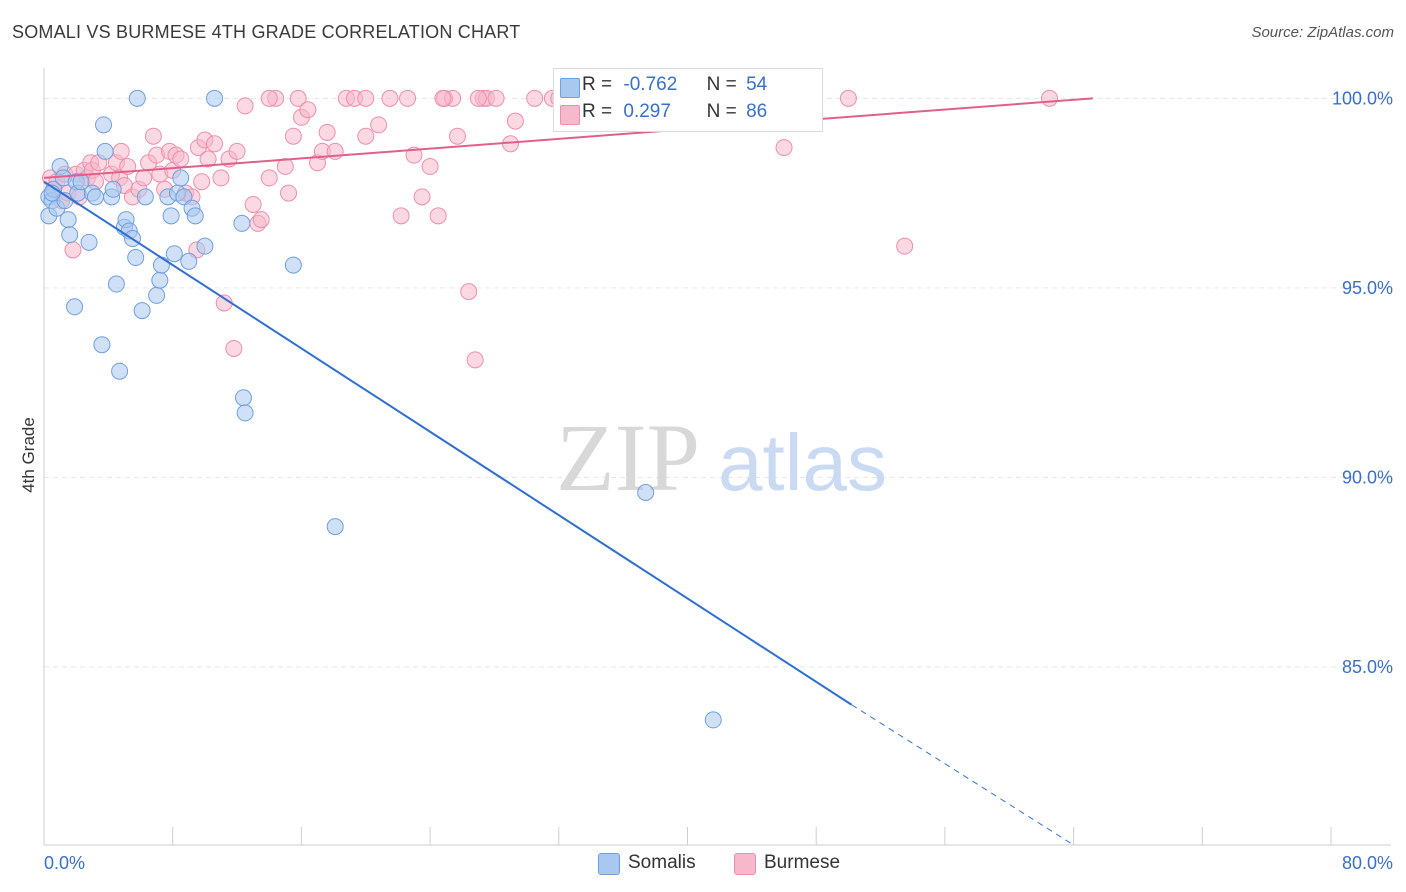 This screenshot has width=1406, height=892. I want to click on burmese-swatch, so click(570, 115).